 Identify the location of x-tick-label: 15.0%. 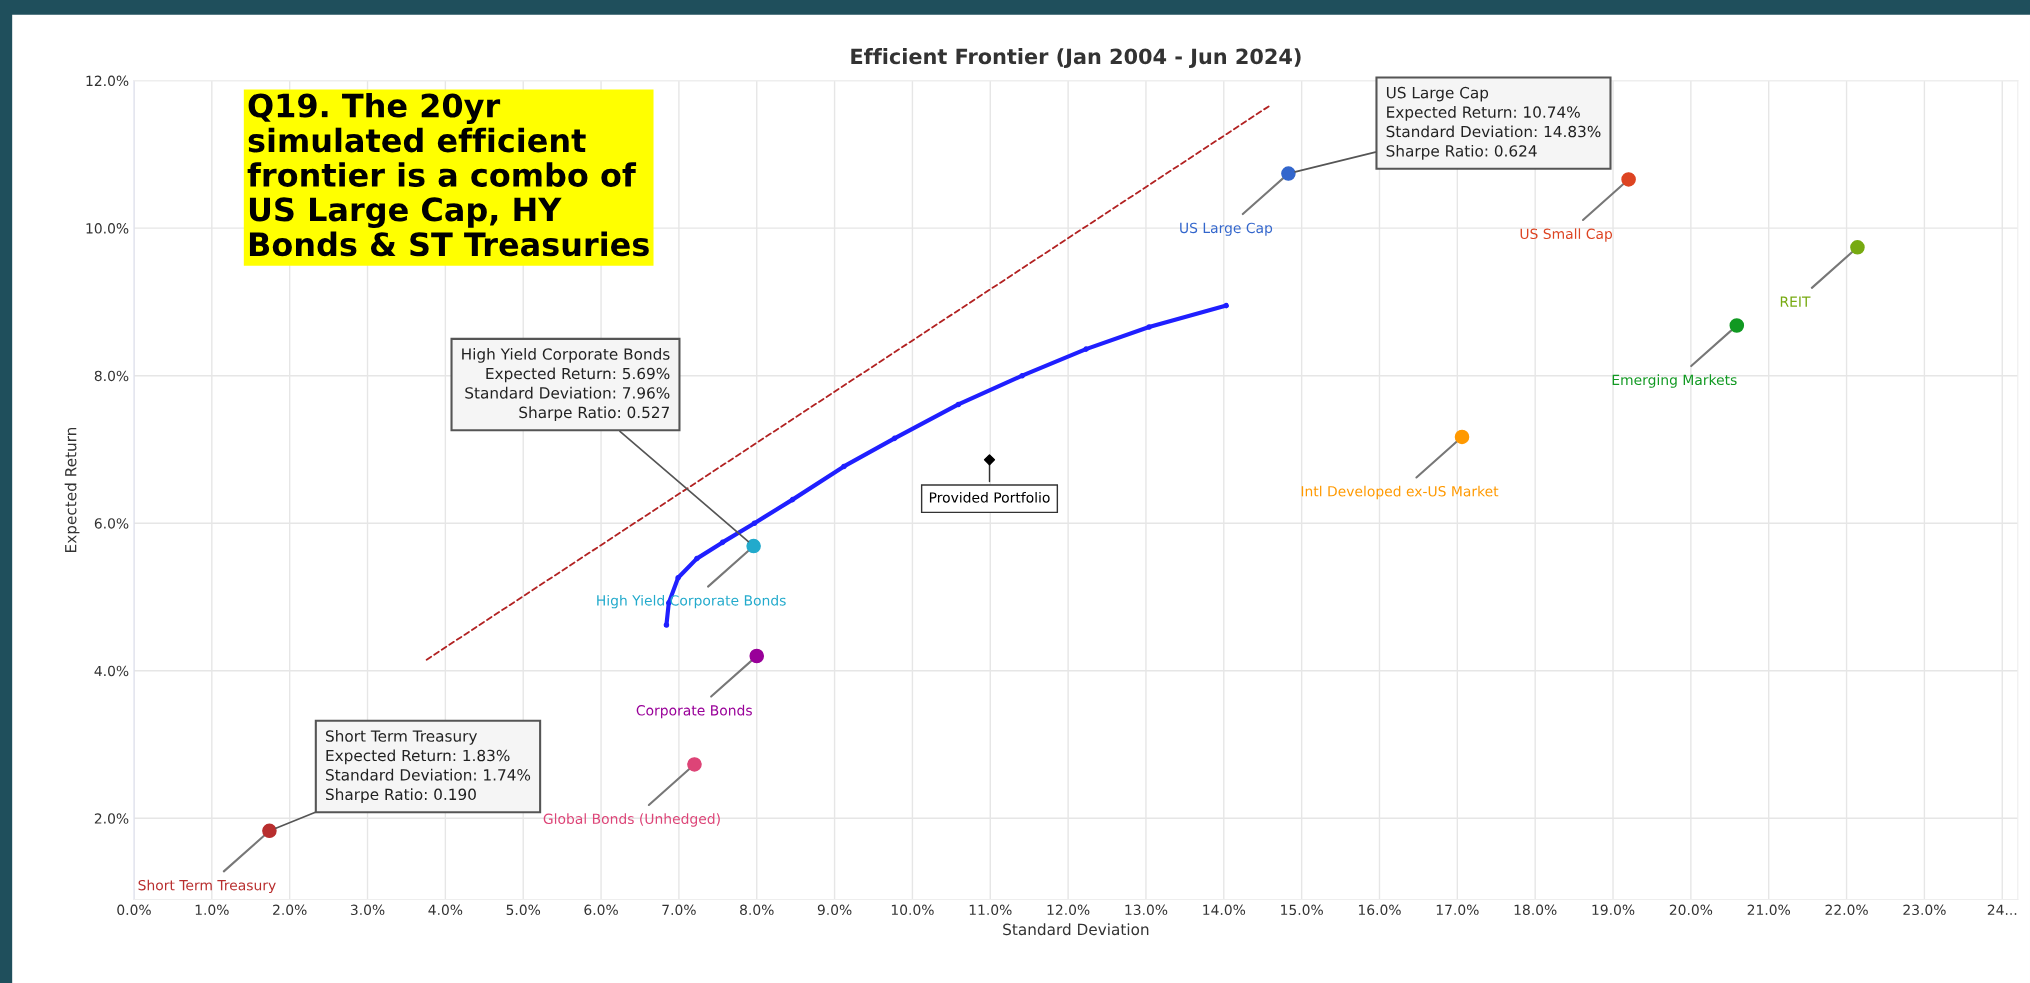
(1302, 910).